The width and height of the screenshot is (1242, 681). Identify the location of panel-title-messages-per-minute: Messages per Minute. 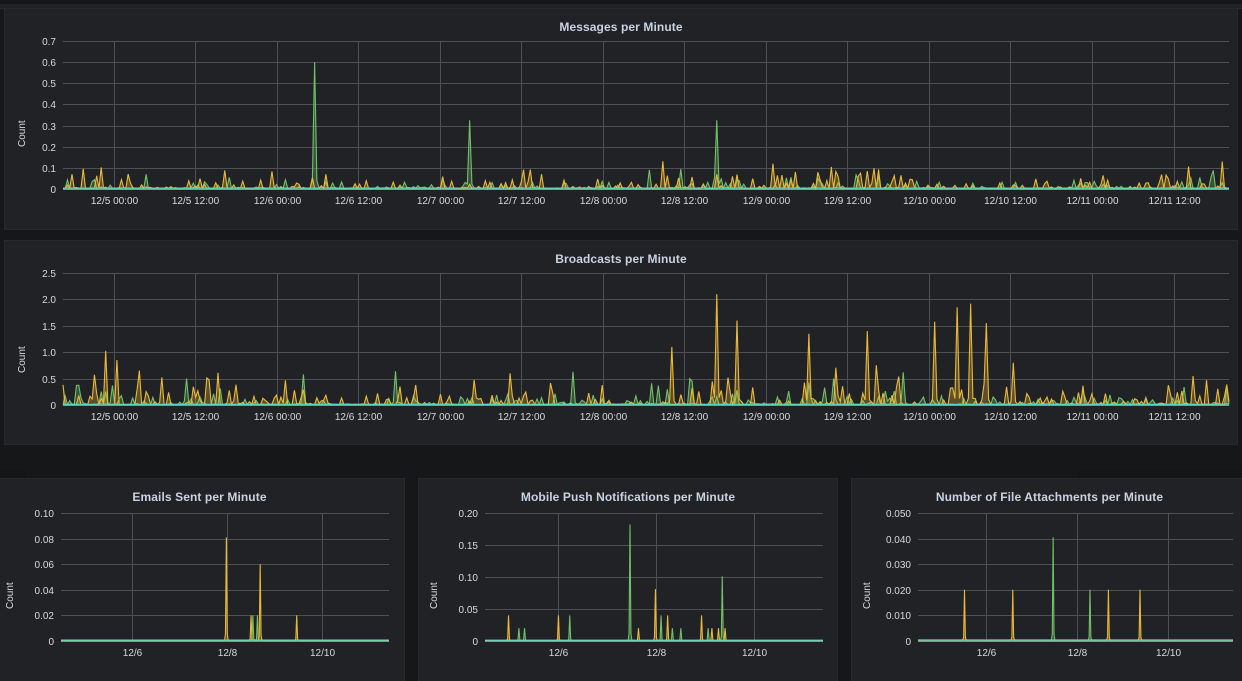
(621, 27).